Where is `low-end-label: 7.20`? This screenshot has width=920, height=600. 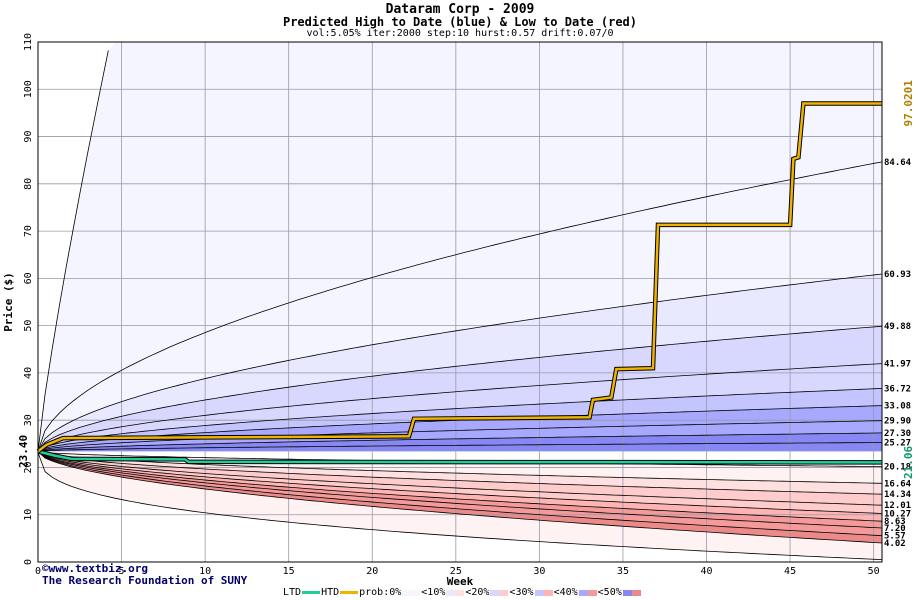
low-end-label: 7.20 is located at coordinates (895, 529).